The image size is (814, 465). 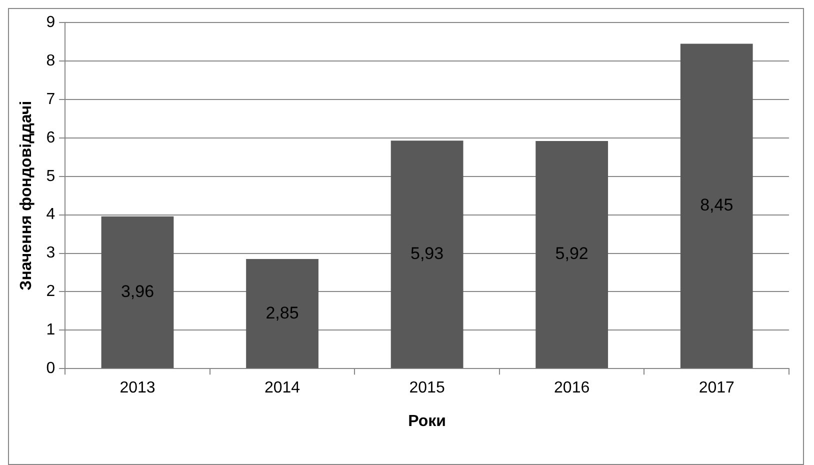 I want to click on data-label: 5,92, so click(x=571, y=254).